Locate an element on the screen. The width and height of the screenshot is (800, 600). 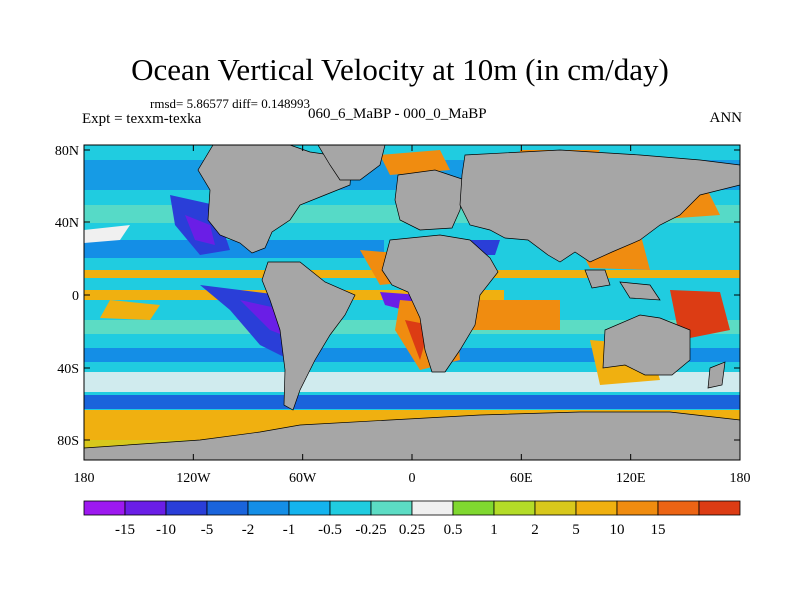
colorbar-label: -15 is located at coordinates (125, 530).